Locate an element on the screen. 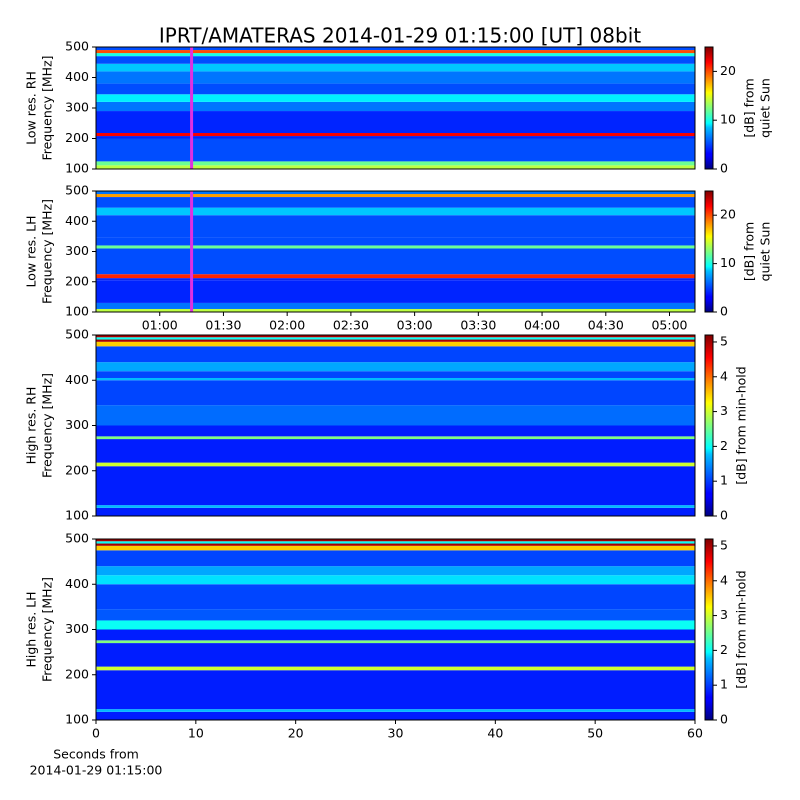 This screenshot has width=800, height=800. x-tick-label: 02:30 is located at coordinates (351, 325).